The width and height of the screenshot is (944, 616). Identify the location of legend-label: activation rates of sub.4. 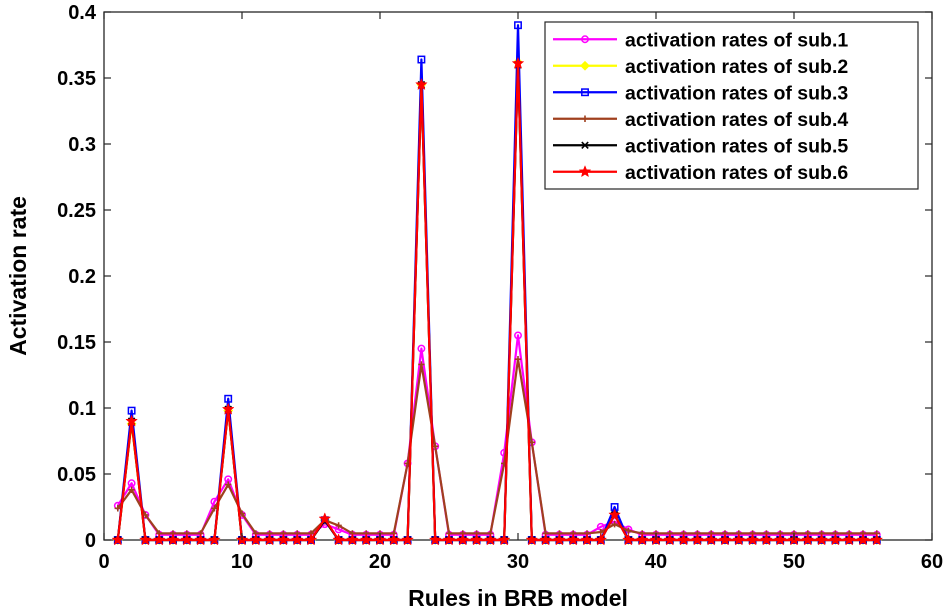
(736, 120).